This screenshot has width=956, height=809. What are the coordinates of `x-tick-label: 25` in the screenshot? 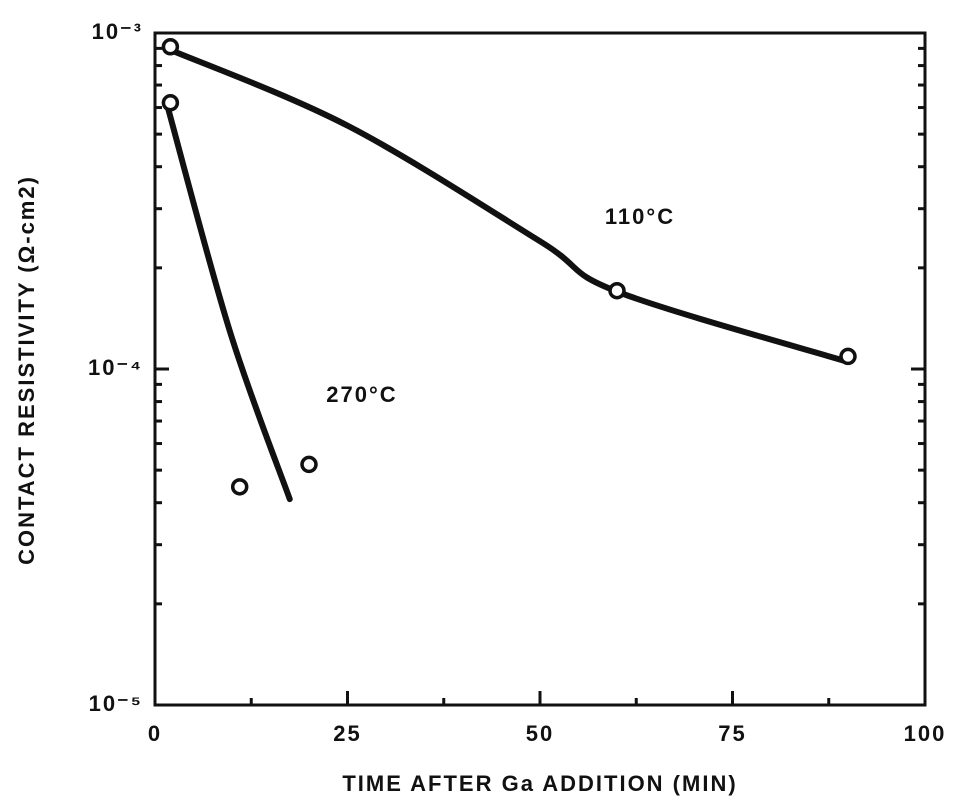 It's located at (347, 733).